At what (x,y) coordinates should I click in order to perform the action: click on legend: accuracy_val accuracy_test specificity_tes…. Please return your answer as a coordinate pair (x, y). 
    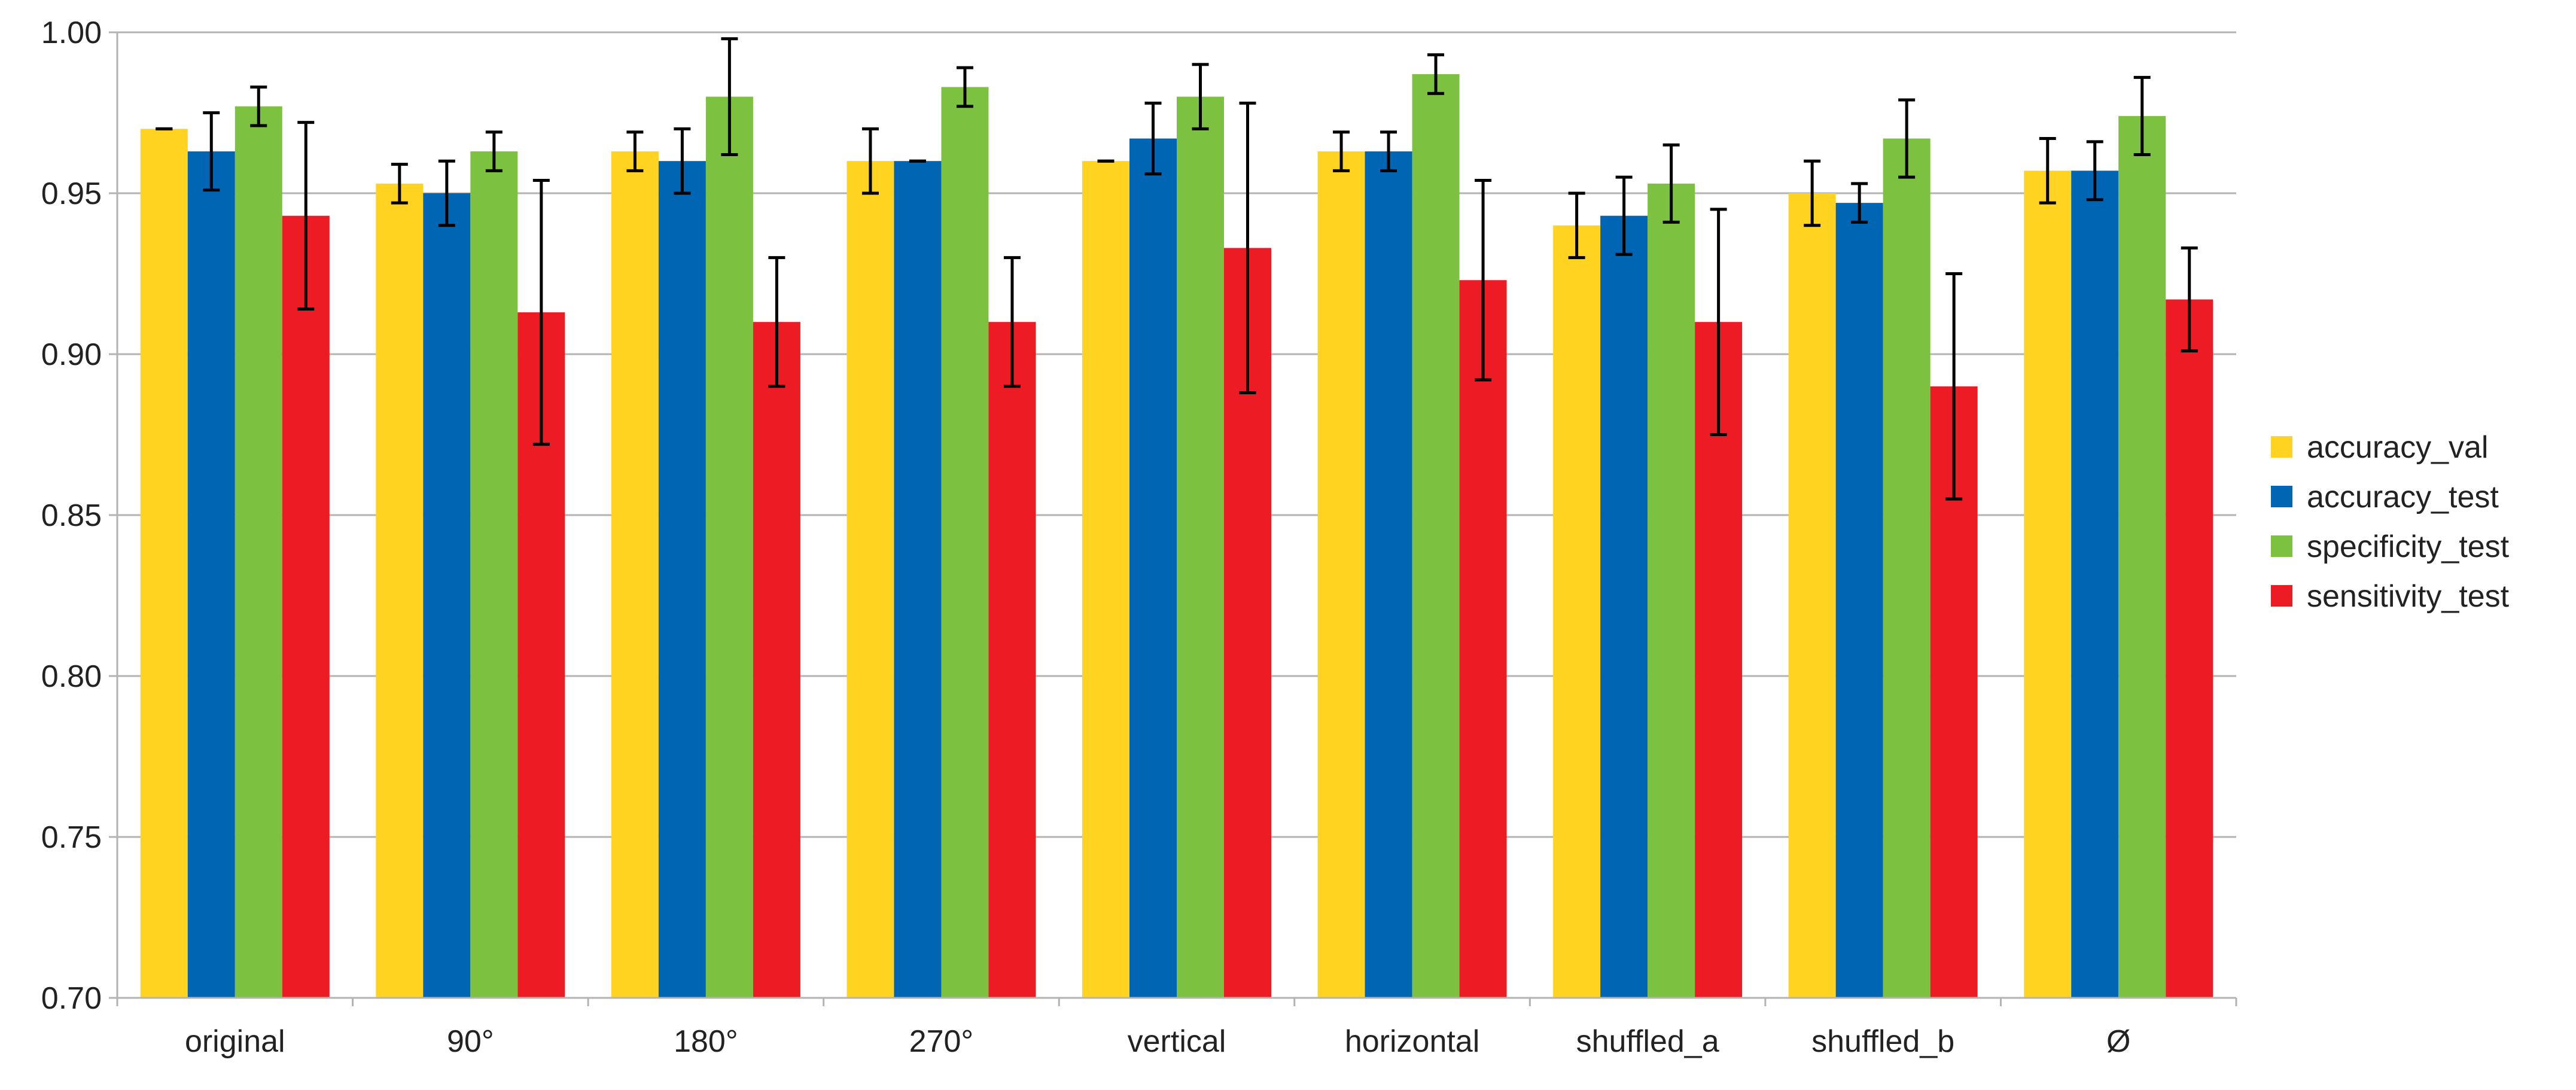
    Looking at the image, I should click on (2390, 522).